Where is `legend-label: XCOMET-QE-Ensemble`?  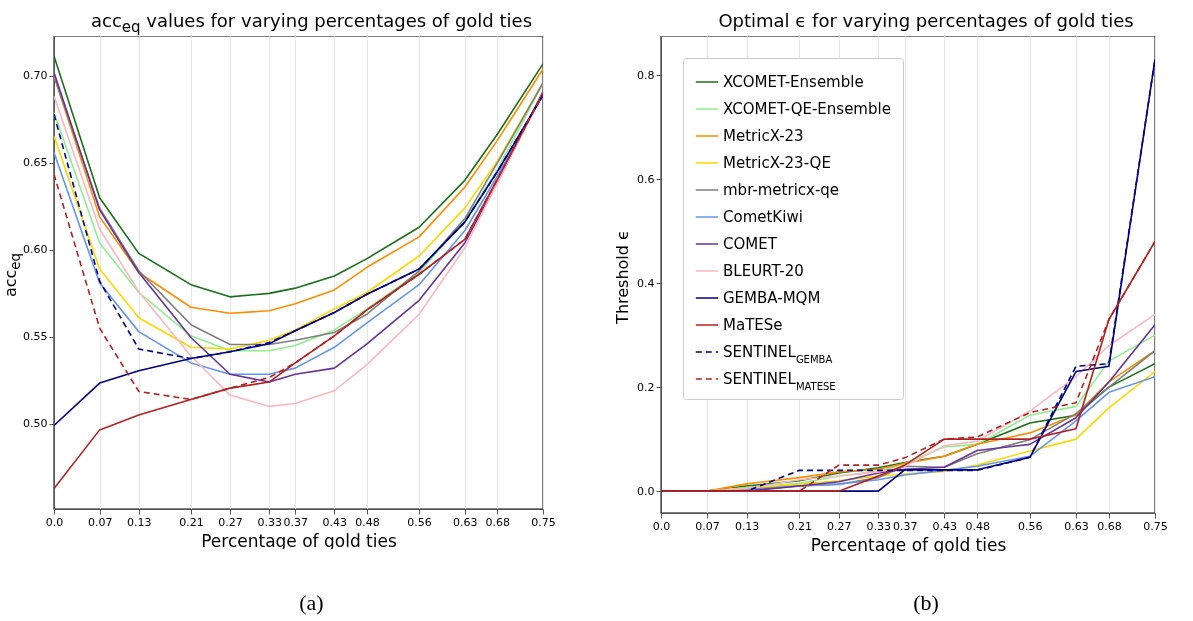
legend-label: XCOMET-QE-Ensemble is located at coordinates (807, 109).